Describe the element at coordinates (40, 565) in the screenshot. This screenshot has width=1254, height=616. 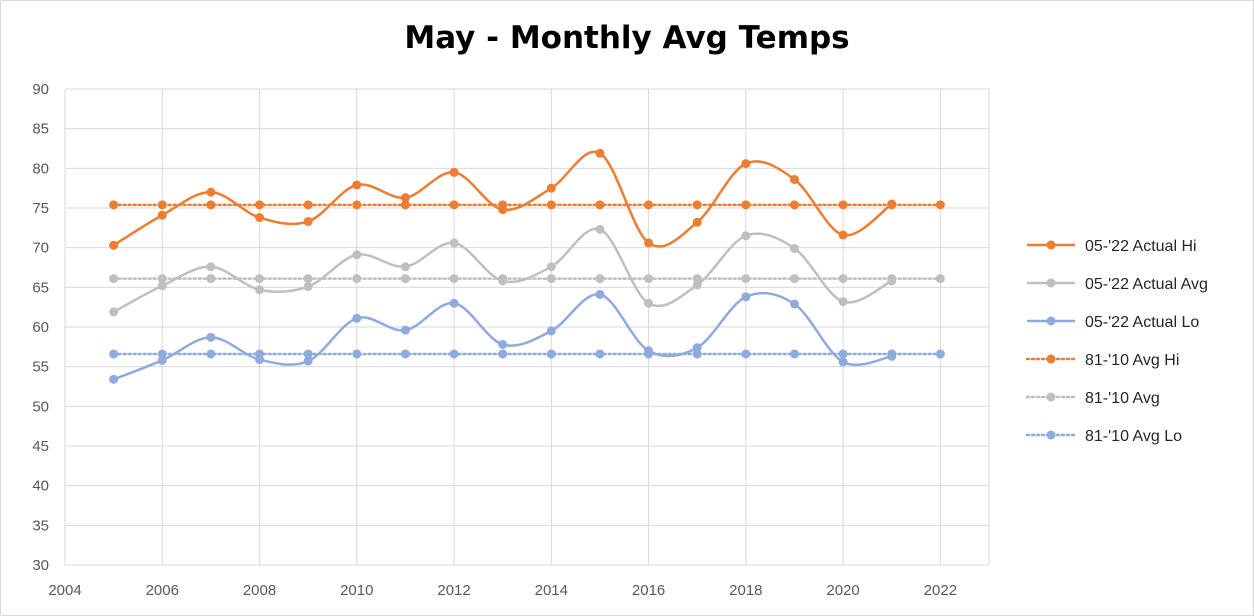
I see `y-tick-label: 30` at that location.